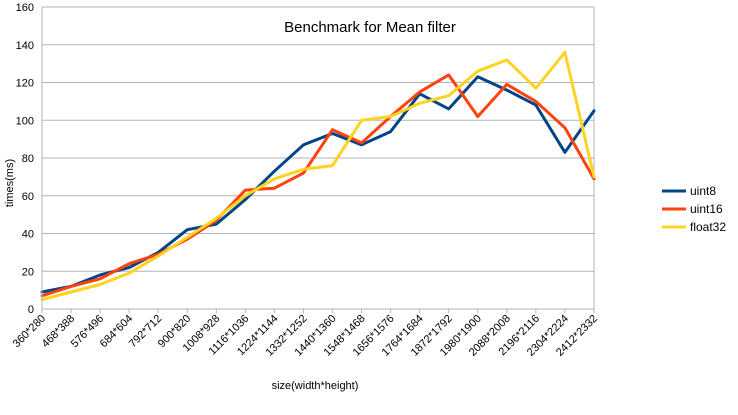 Image resolution: width=738 pixels, height=415 pixels. What do you see at coordinates (703, 191) in the screenshot?
I see `legend-label-uint8: uint8` at bounding box center [703, 191].